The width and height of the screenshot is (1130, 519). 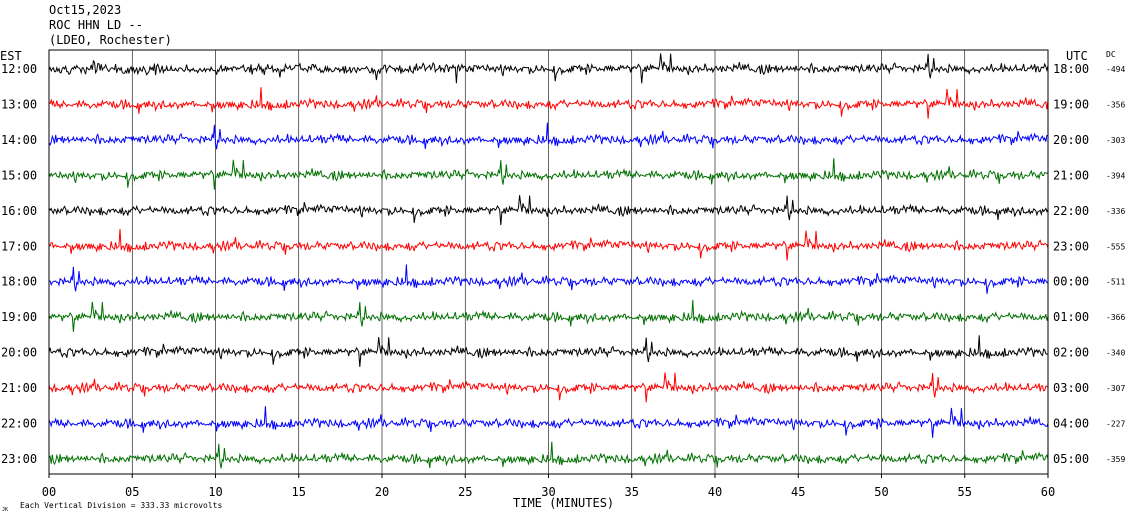 What do you see at coordinates (881, 492) in the screenshot?
I see `x-tick-label: 50` at bounding box center [881, 492].